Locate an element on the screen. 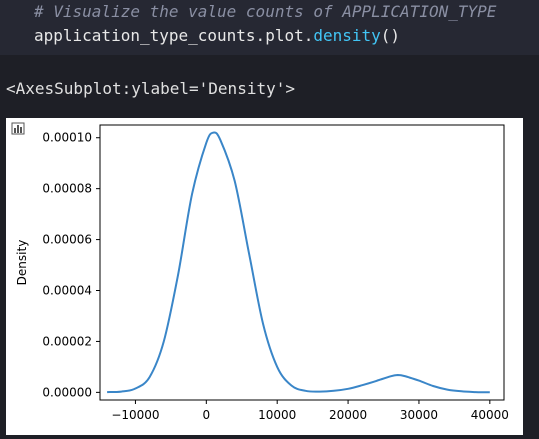 This screenshot has width=539, height=439. code-function: density is located at coordinates (347, 35).